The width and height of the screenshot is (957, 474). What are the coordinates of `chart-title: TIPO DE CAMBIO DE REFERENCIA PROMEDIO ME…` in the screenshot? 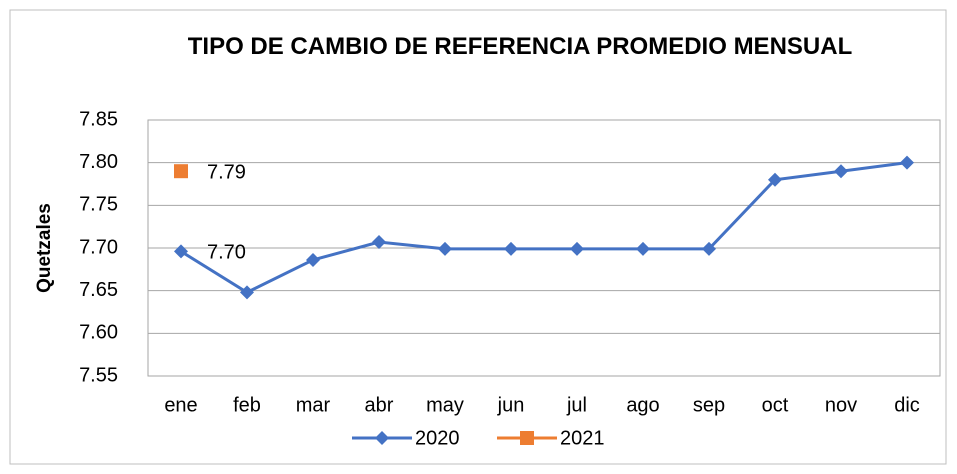 It's located at (520, 46).